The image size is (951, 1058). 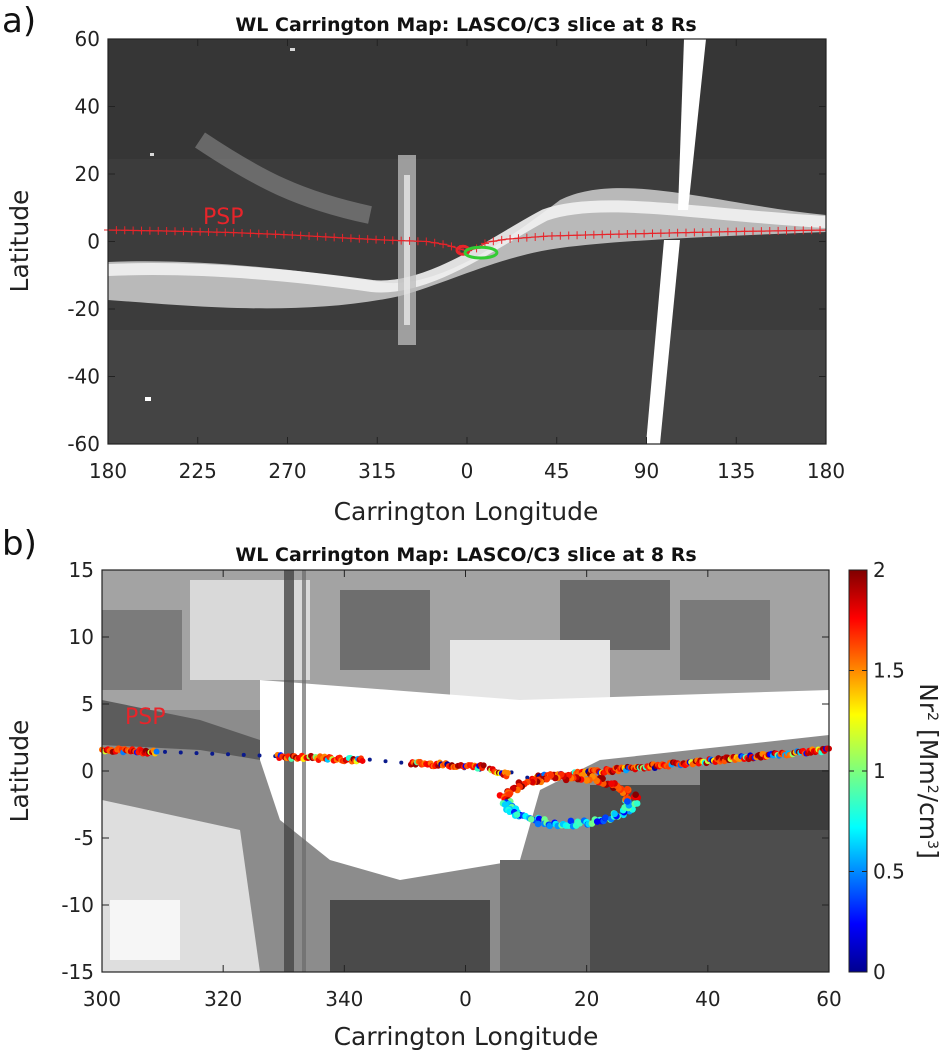 I want to click on panel-b-xlabel: Carrington Longitude, so click(x=466, y=1036).